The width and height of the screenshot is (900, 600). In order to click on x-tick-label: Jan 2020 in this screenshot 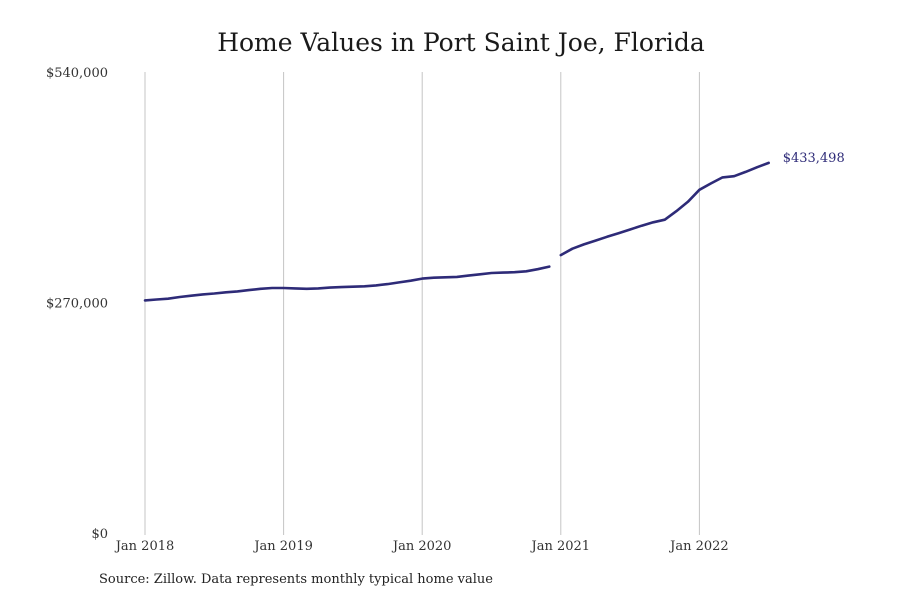, I will do `click(421, 546)`.